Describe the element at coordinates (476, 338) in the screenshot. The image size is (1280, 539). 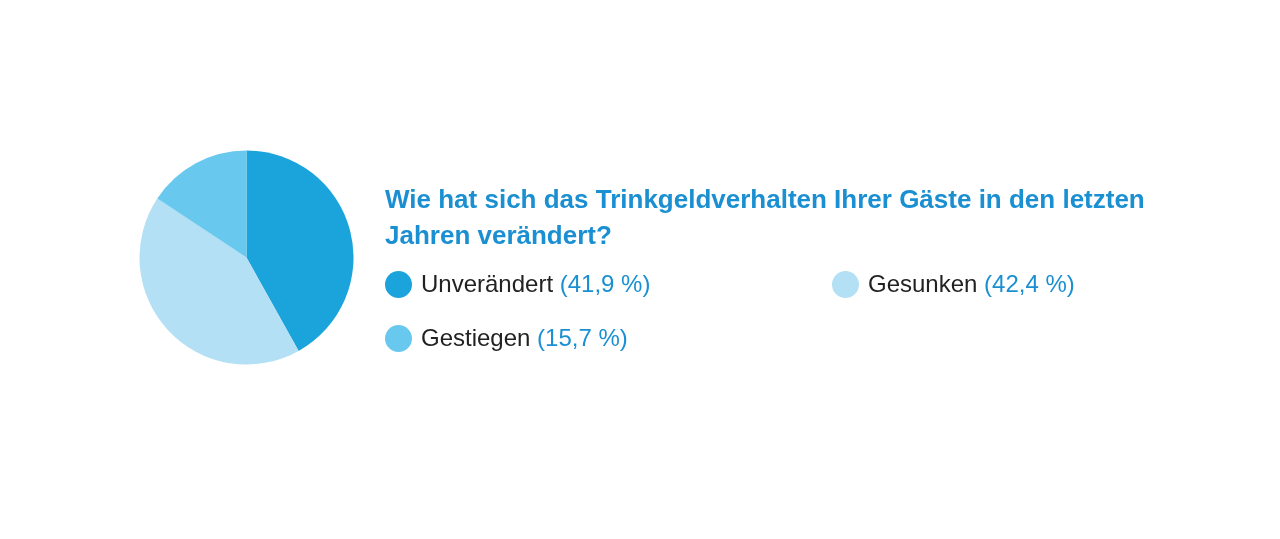
I see `legend-label: Gestiegen` at that location.